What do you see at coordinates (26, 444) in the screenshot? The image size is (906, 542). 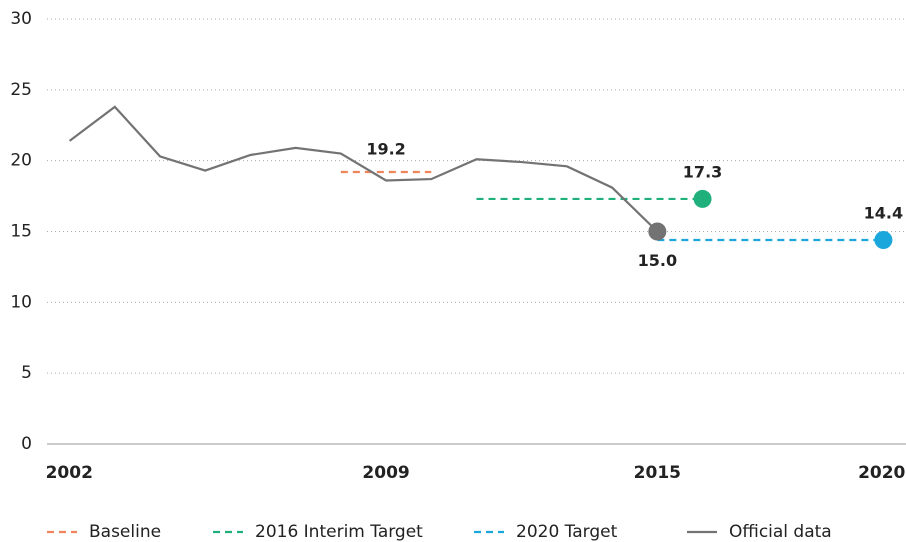 I see `y-tick-label: 0` at bounding box center [26, 444].